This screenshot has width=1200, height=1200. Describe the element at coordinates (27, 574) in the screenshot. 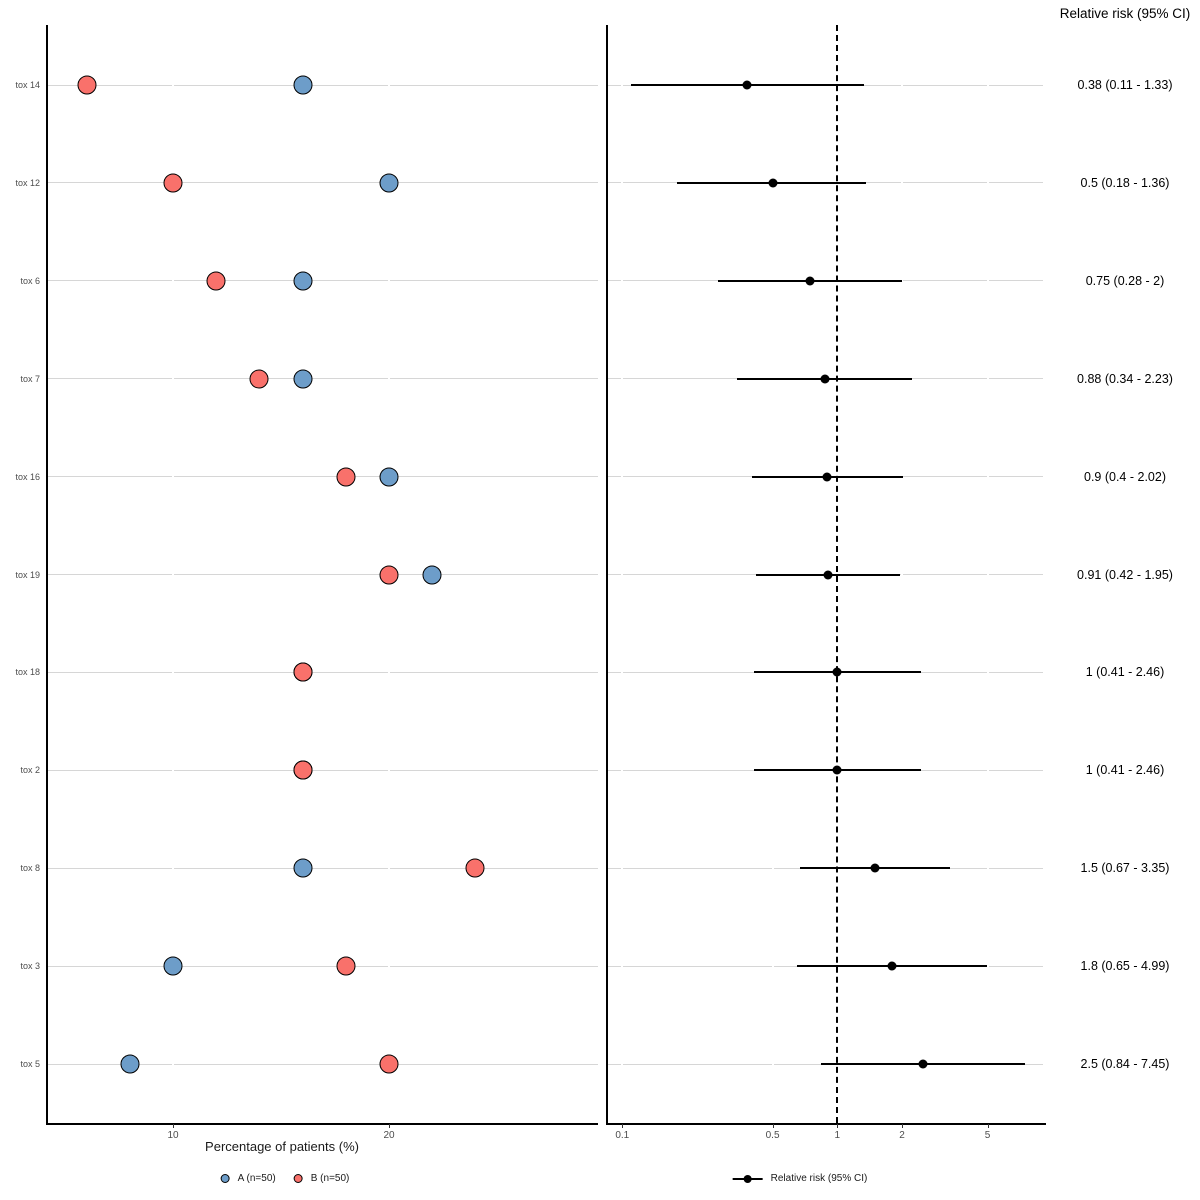

I see `category-label: tox 19` at that location.